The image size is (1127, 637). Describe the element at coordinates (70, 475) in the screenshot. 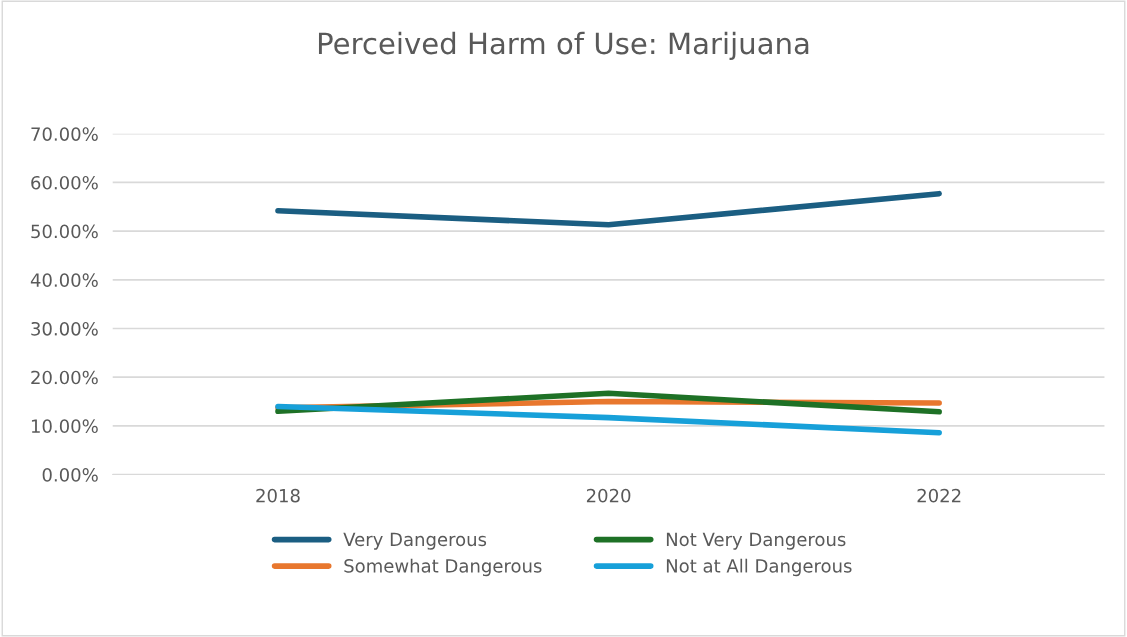

I see `y-tick-label: 0.00%` at that location.